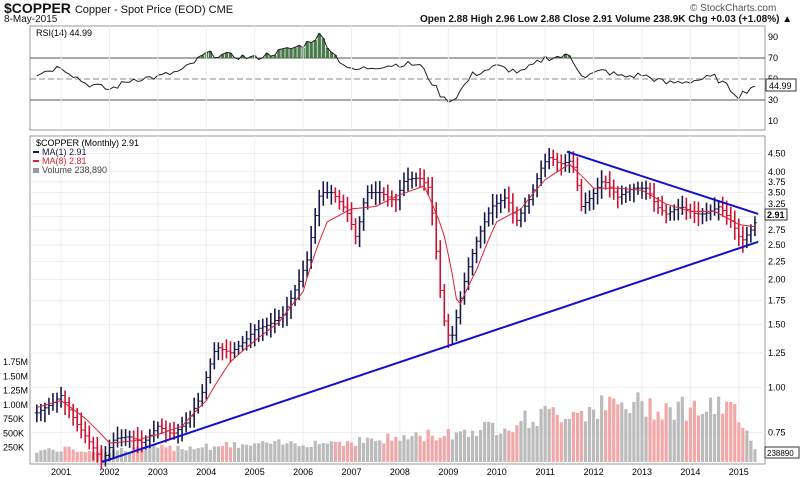 The width and height of the screenshot is (800, 477). Describe the element at coordinates (777, 204) in the screenshot. I see `price-tick-label: 3.25` at that location.